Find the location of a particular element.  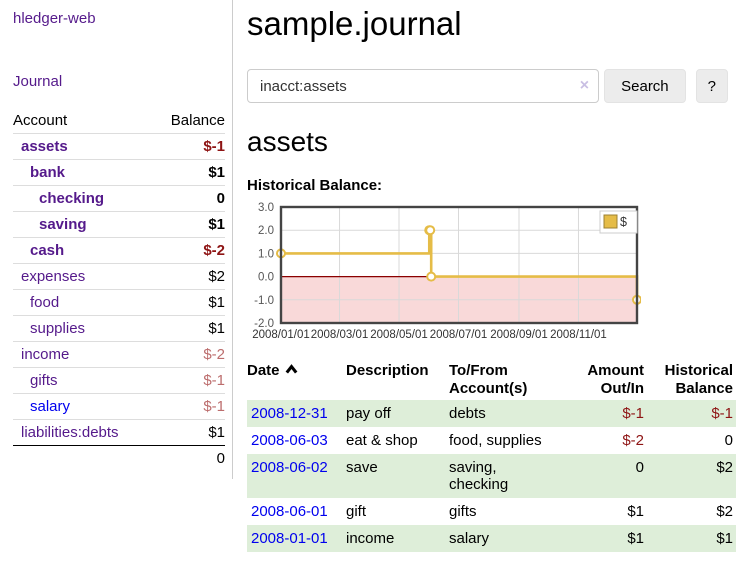

date-column-header: Date is located at coordinates (296, 380).